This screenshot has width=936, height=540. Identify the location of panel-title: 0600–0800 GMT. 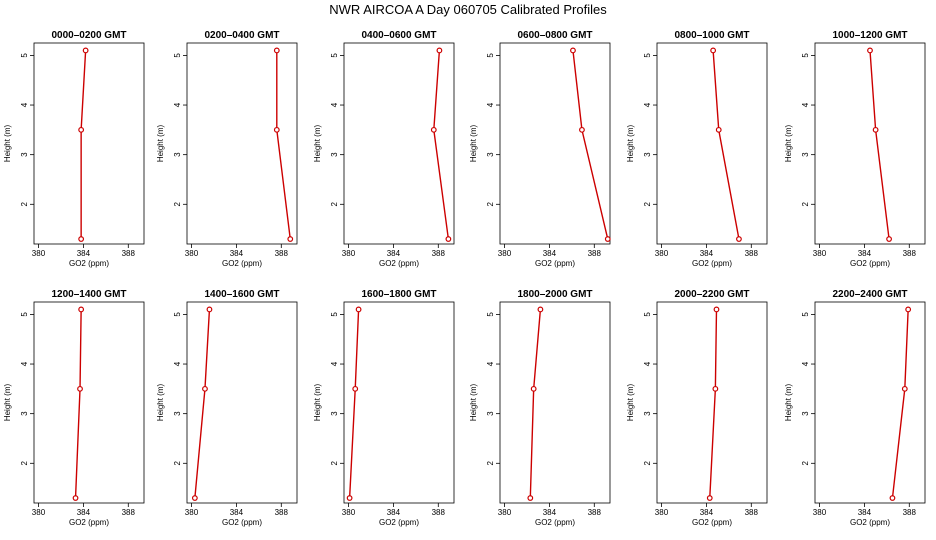
(554, 35).